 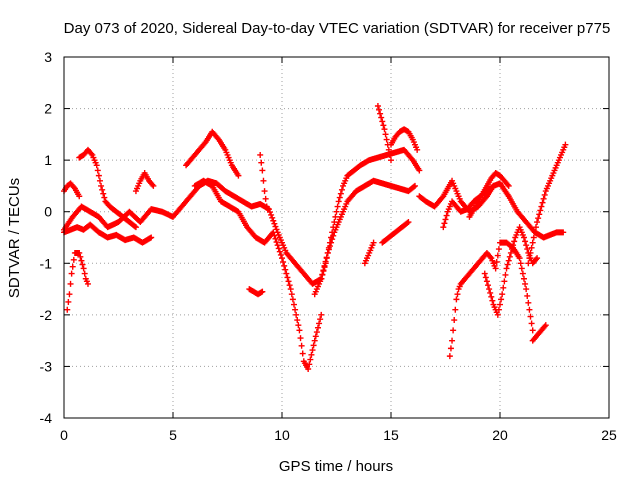 What do you see at coordinates (173, 435) in the screenshot?
I see `x-tick-label: 5` at bounding box center [173, 435].